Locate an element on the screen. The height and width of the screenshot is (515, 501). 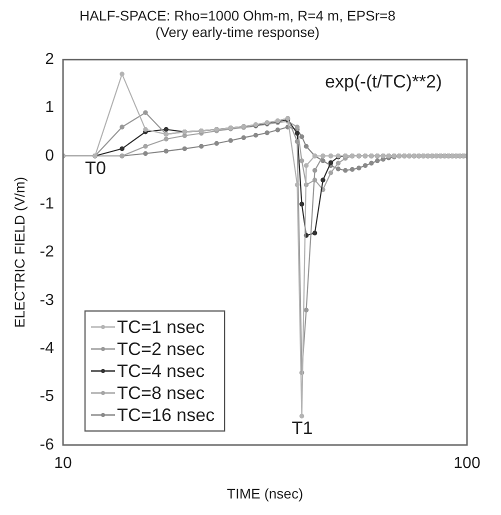
chart-subtitle: (Very early-time response) is located at coordinates (237, 32).